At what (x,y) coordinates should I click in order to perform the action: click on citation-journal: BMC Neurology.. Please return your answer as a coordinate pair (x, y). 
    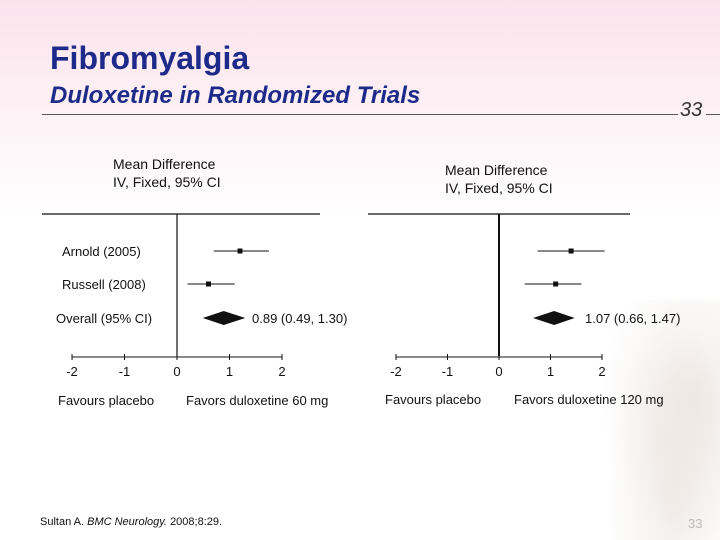
    Looking at the image, I should click on (127, 522).